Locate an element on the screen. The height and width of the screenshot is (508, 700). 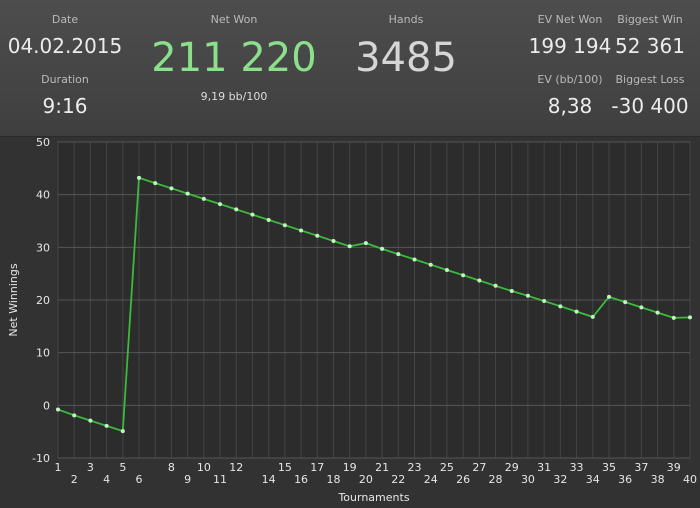
y-tick-label: 20 is located at coordinates (43, 300).